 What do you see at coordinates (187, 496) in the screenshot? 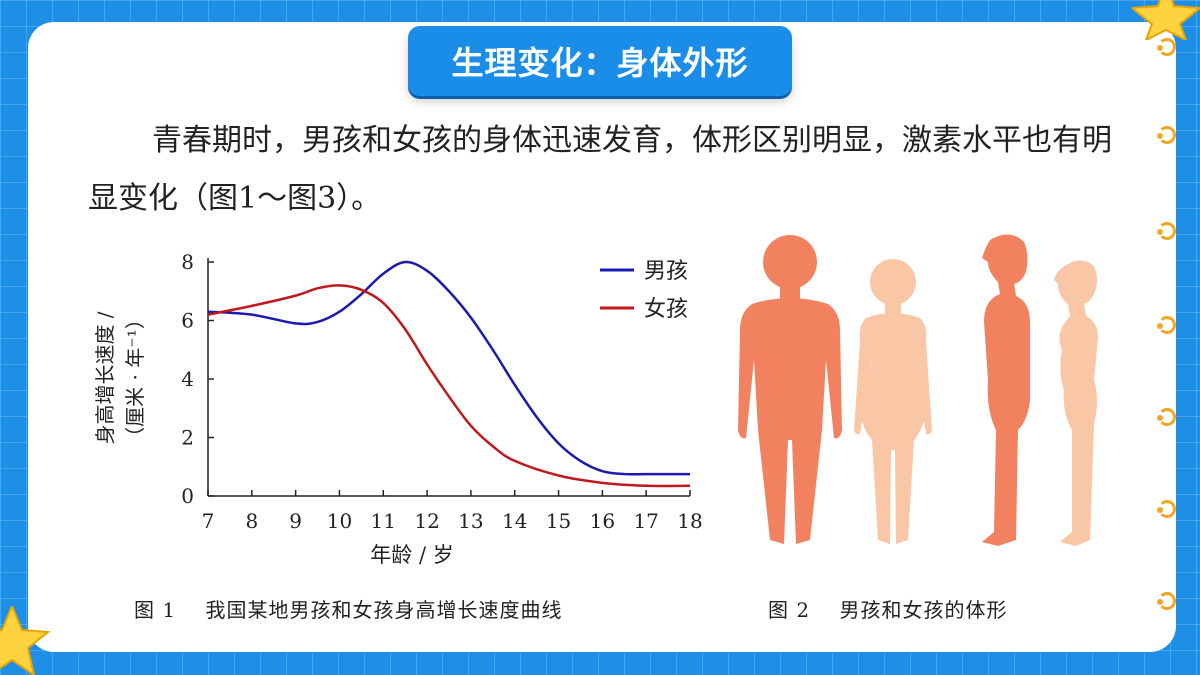
I see `y-tick-label: 0` at bounding box center [187, 496].